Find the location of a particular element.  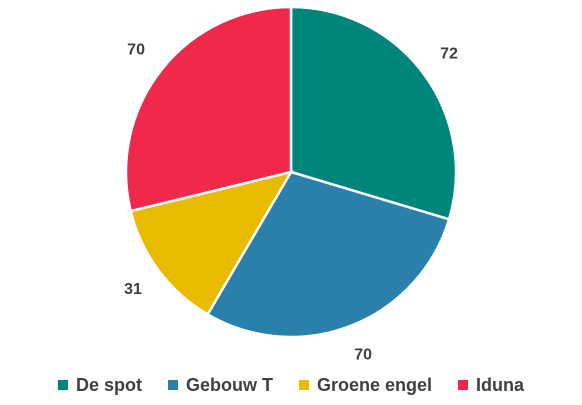

legend-label: Iduna is located at coordinates (500, 385).